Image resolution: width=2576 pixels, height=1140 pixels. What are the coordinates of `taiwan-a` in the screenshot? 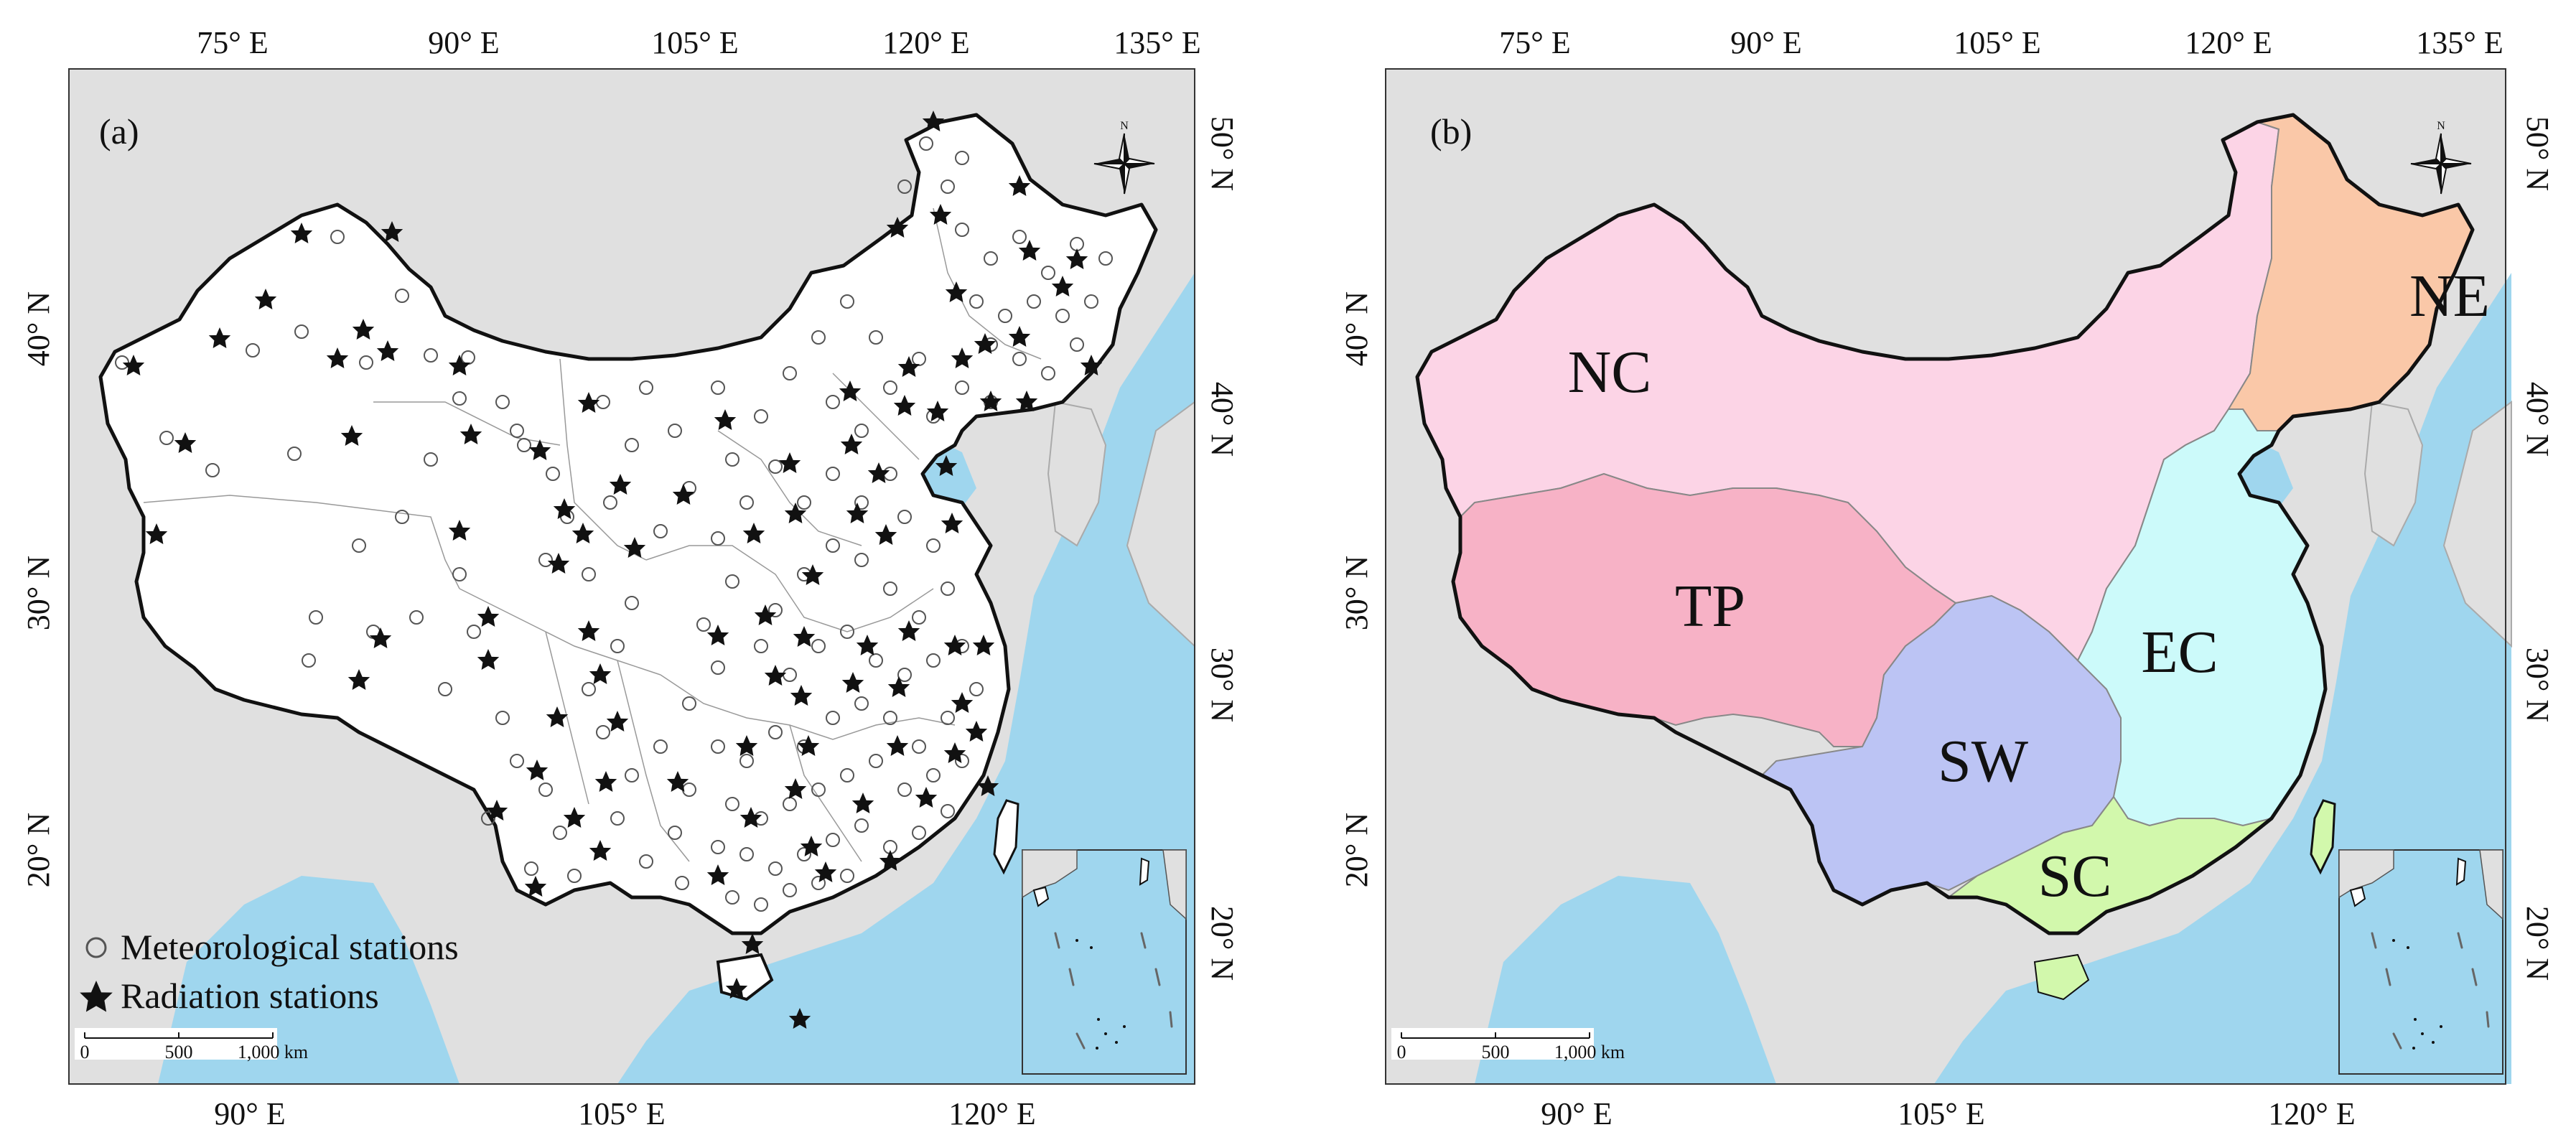 It's located at (1006, 837).